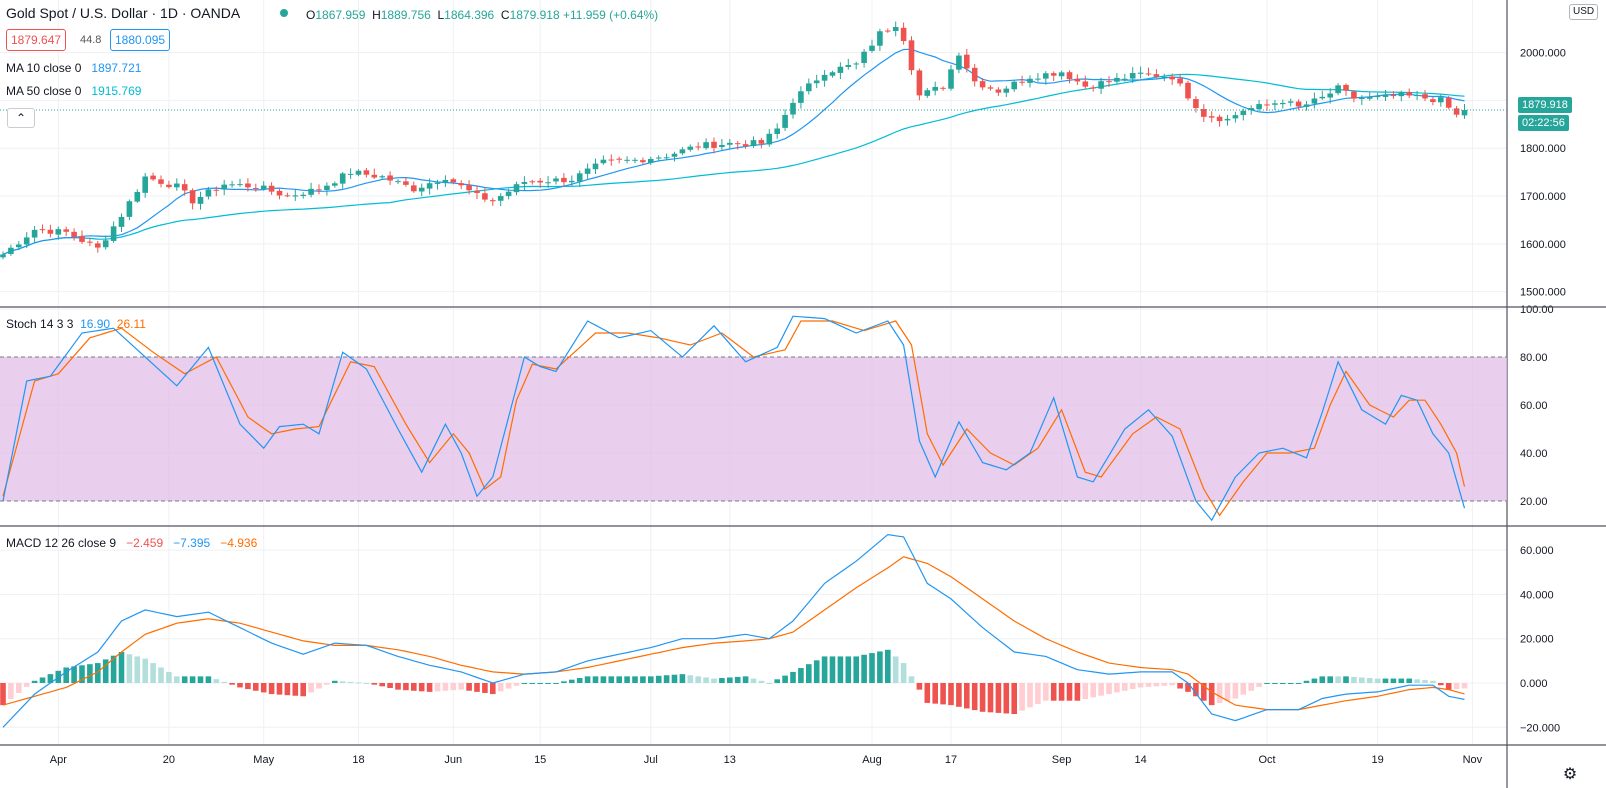 This screenshot has width=1606, height=788. I want to click on y-tick-label: 1700.000, so click(1543, 197).